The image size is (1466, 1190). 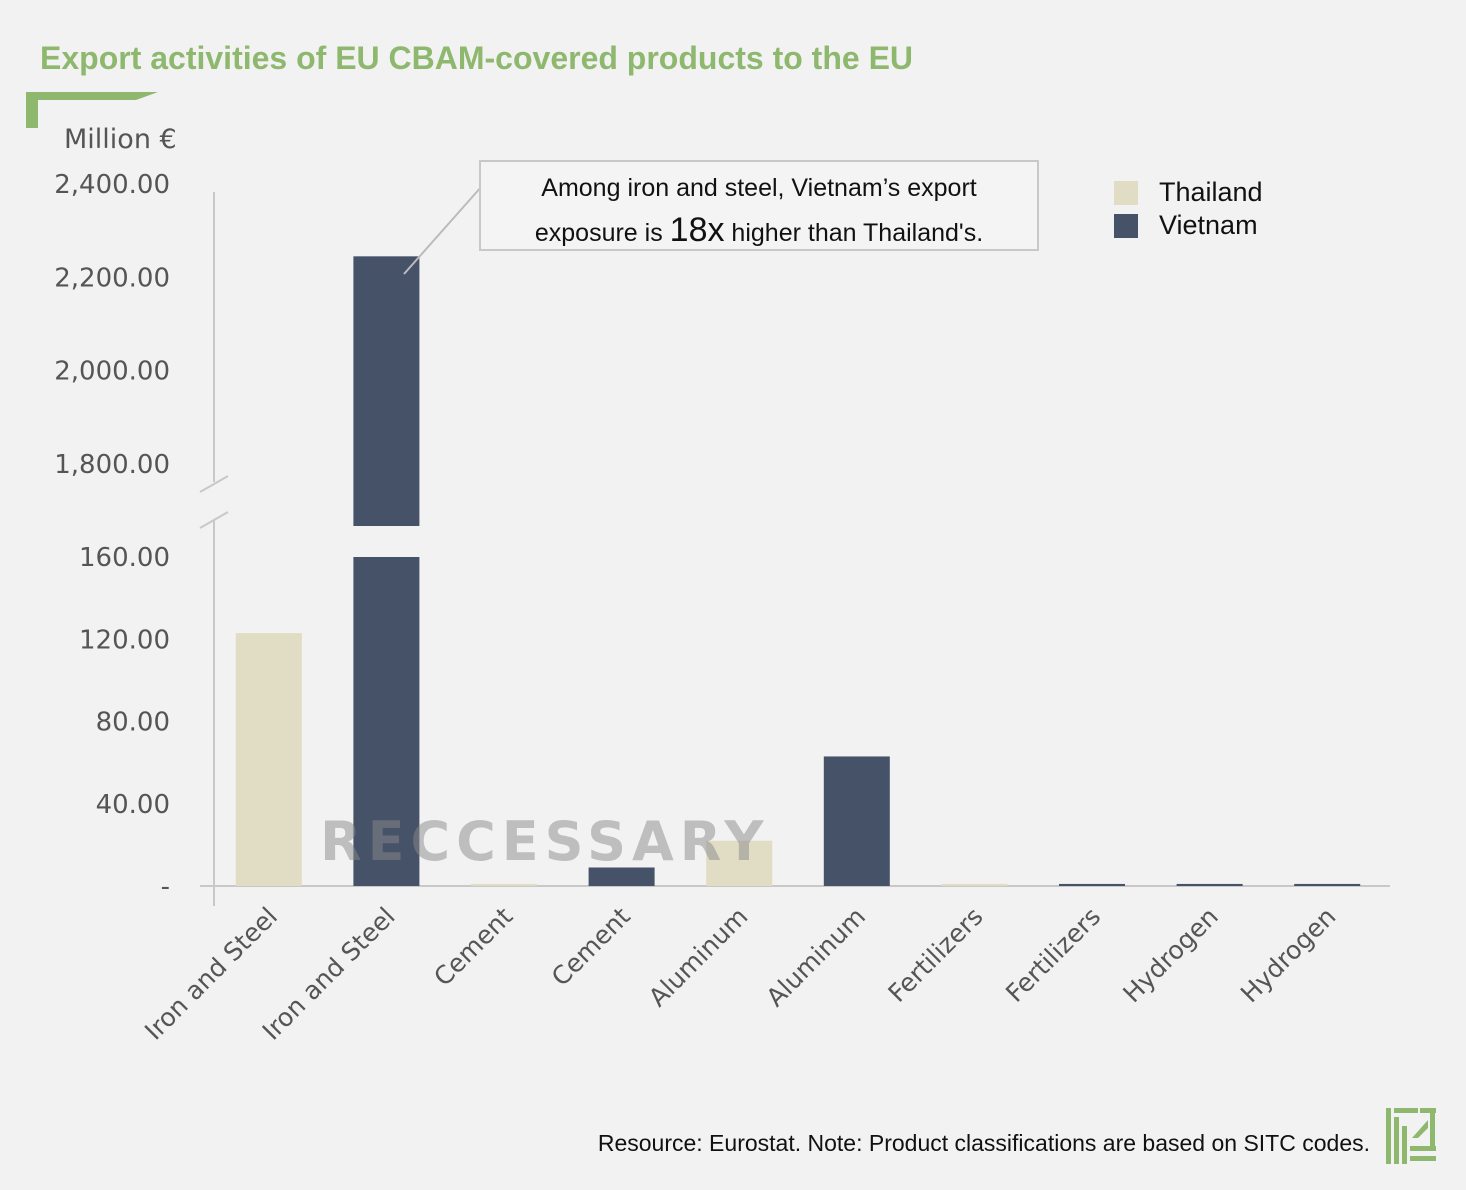 I want to click on title-decoration, so click(x=92, y=110).